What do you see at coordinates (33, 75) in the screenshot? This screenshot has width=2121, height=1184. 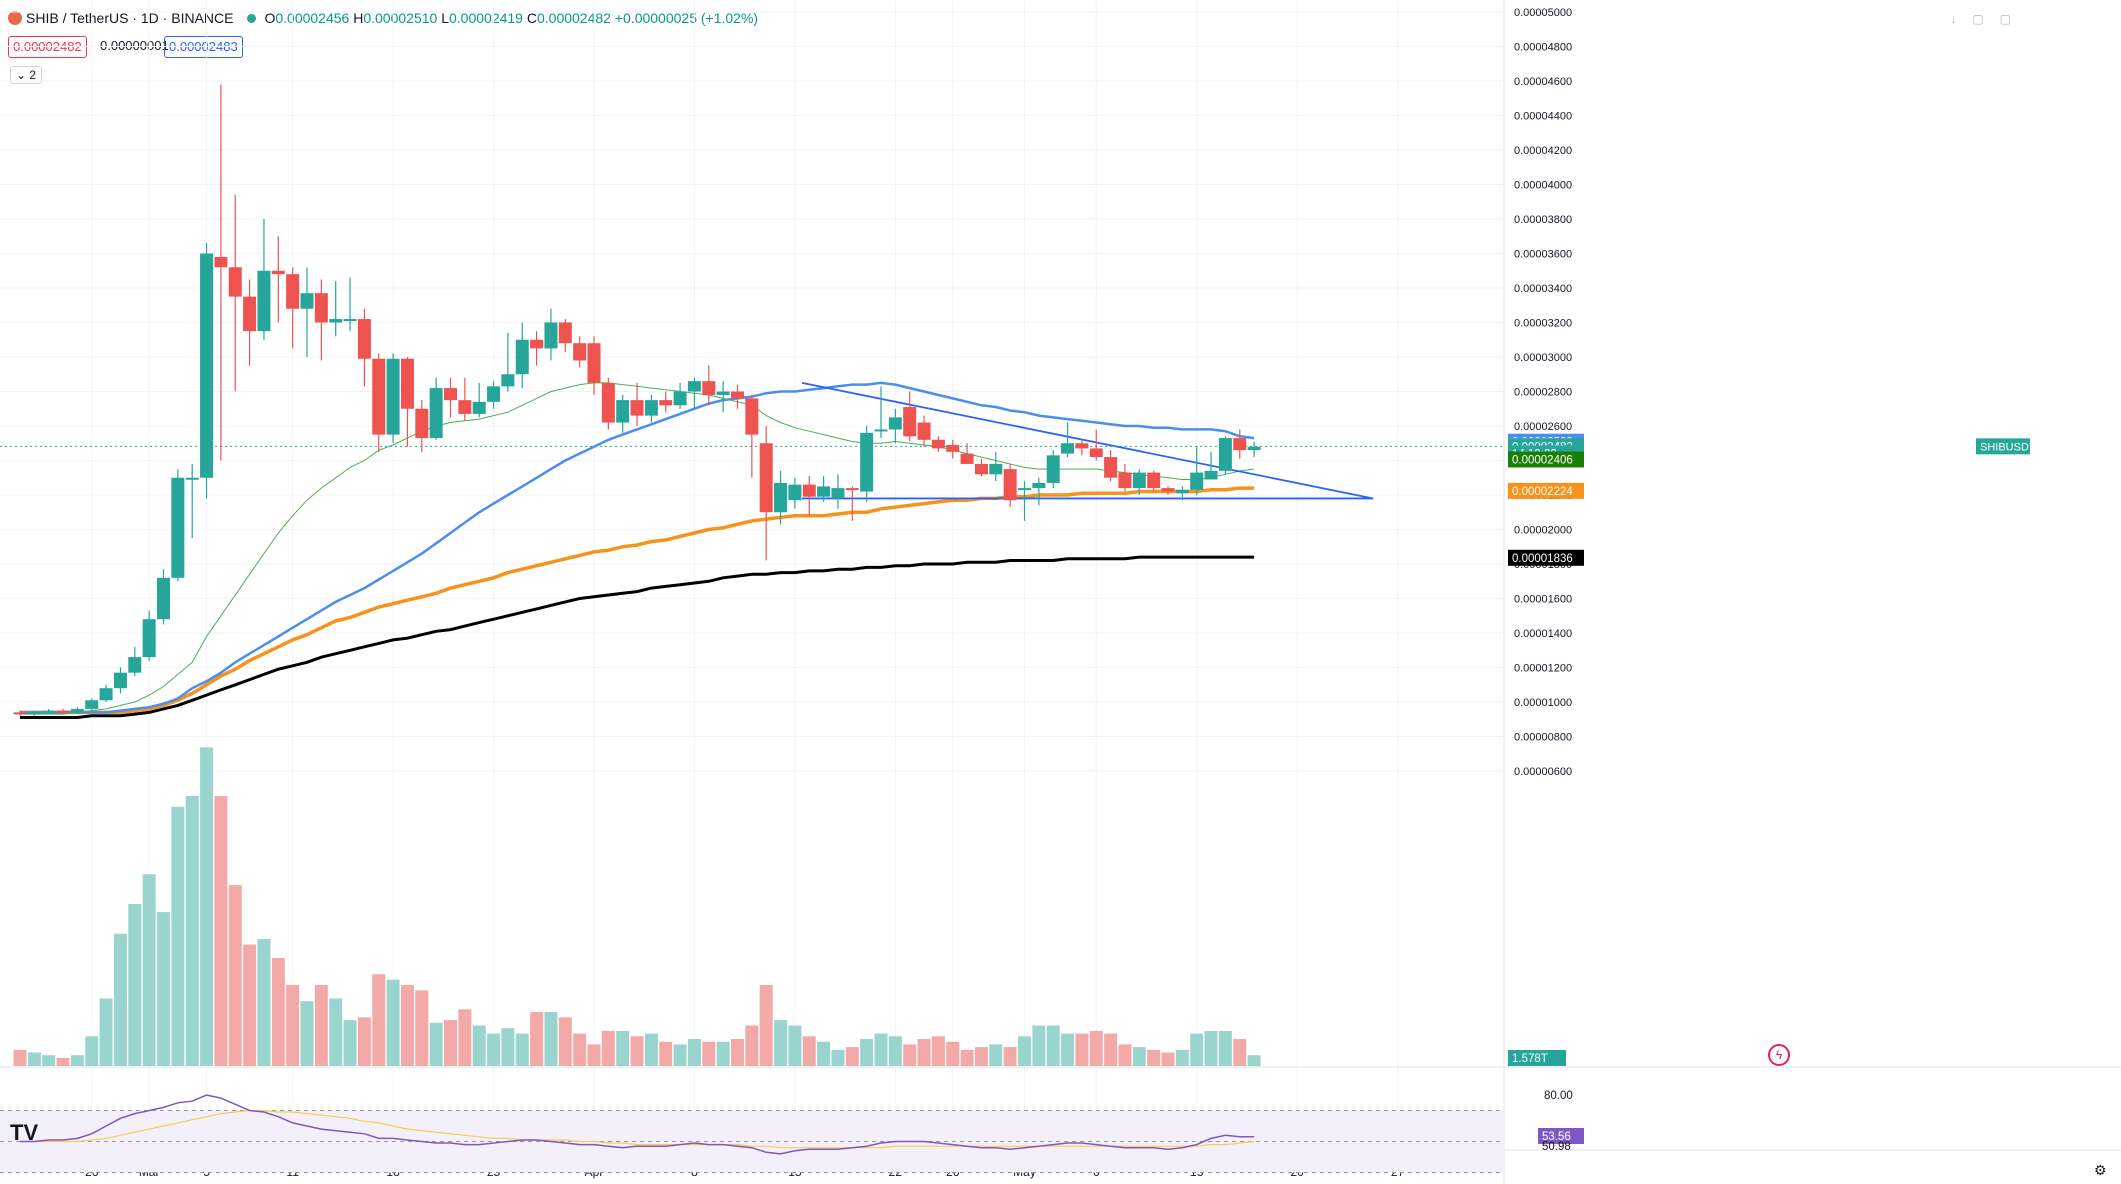 I see `indicators-count: 2` at bounding box center [33, 75].